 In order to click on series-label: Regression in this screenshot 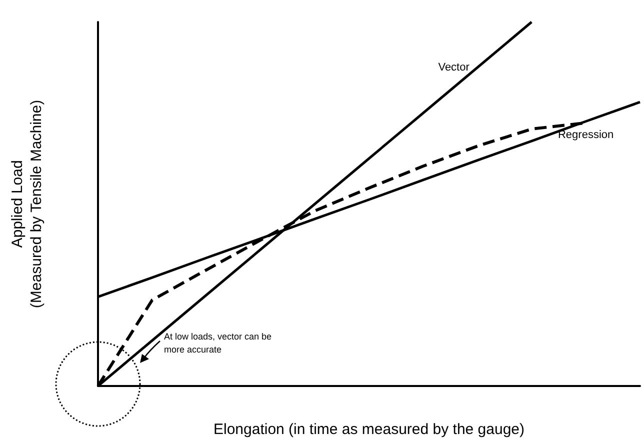, I will do `click(586, 134)`.